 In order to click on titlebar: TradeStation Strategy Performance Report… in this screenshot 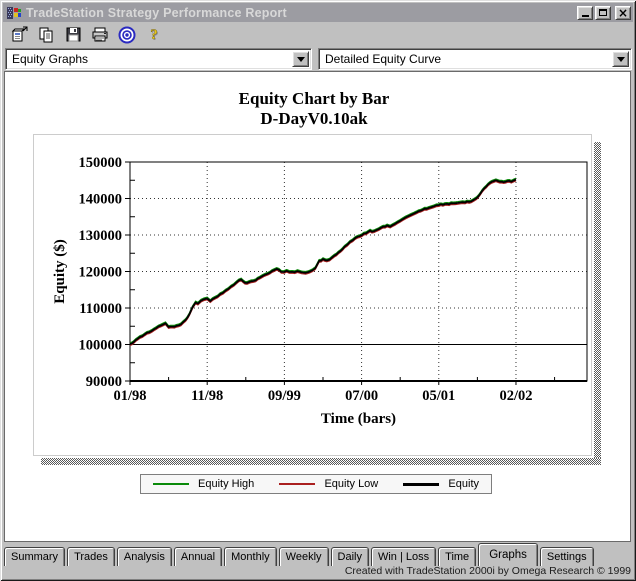, I will do `click(318, 12)`.